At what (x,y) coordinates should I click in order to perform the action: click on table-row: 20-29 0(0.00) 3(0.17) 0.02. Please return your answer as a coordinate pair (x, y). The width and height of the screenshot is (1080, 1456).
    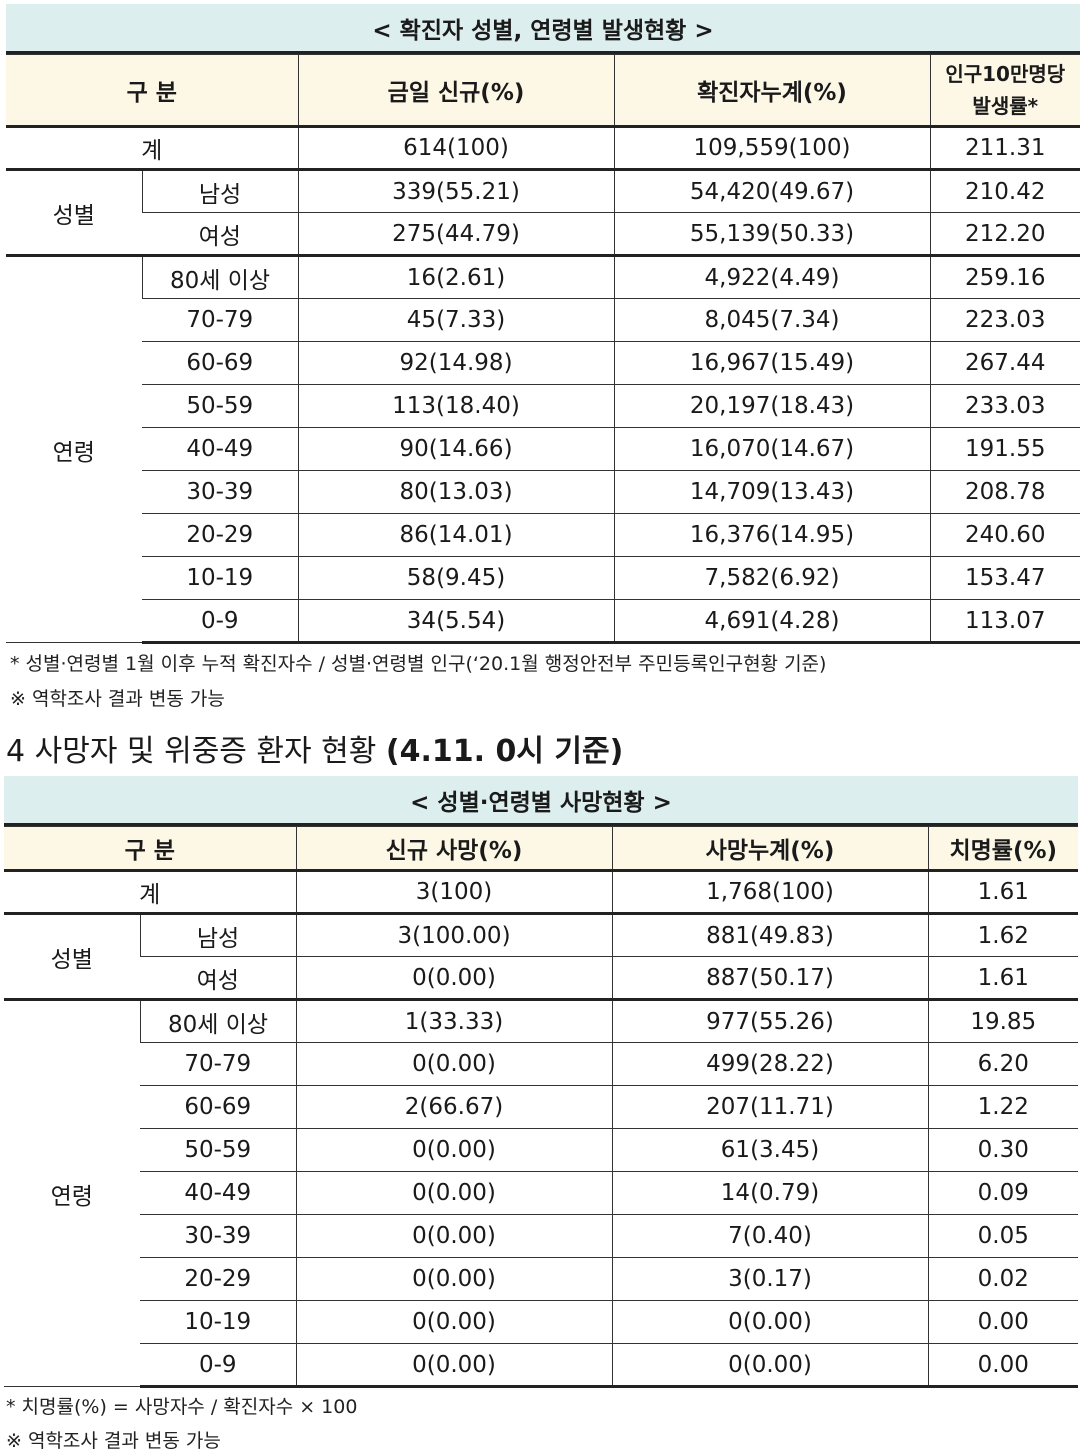
    Looking at the image, I should click on (541, 1279).